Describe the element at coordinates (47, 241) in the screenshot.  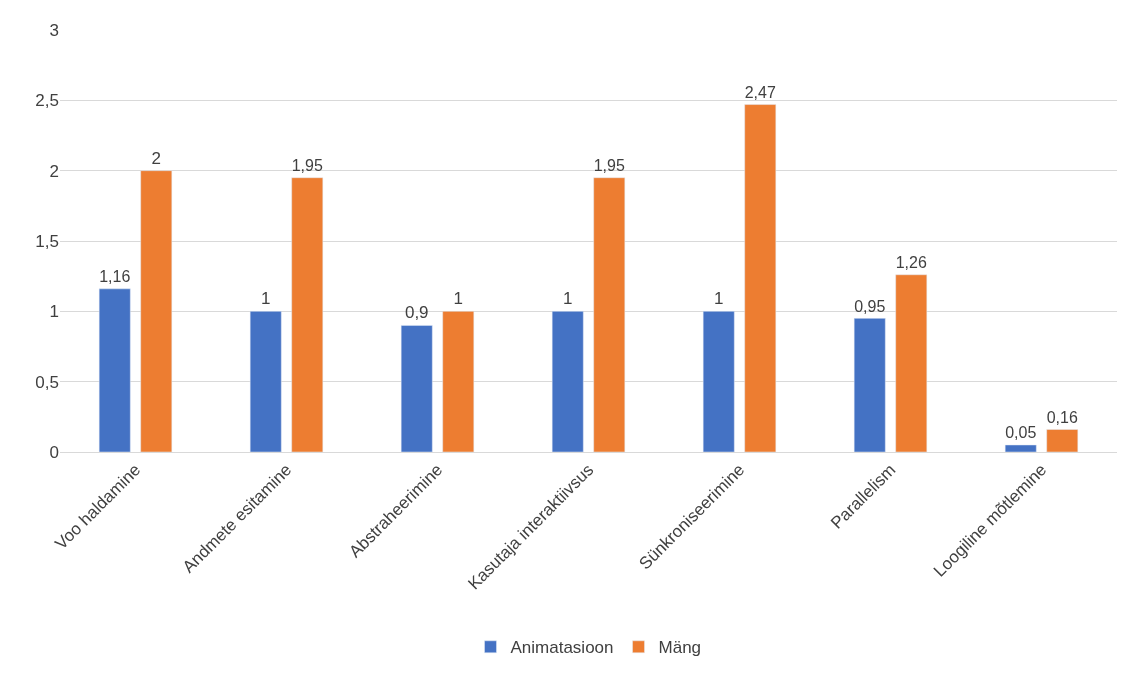
I see `y-tick-label: 1,5` at that location.